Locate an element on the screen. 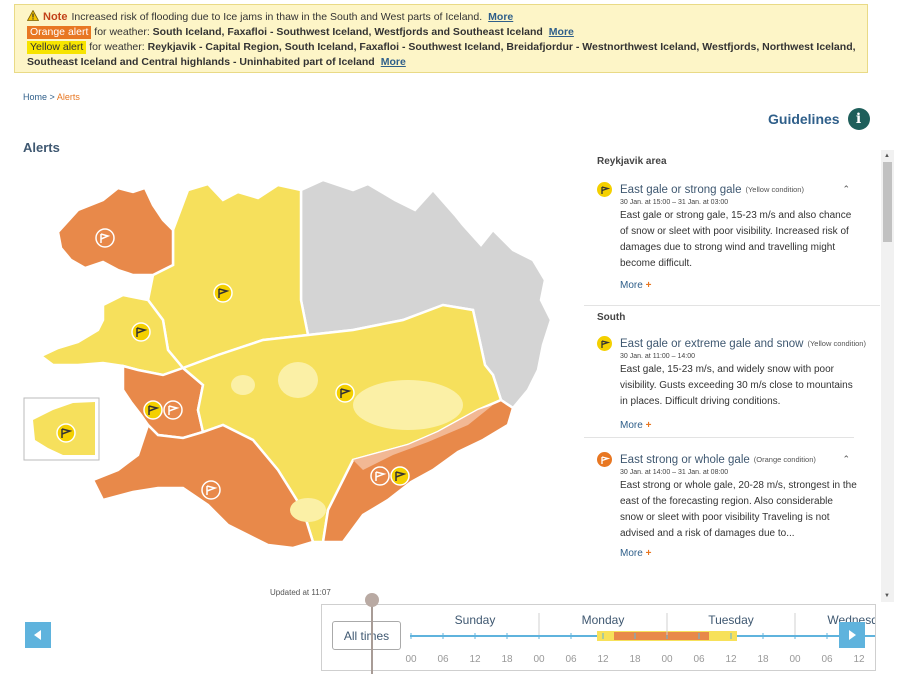 The height and width of the screenshot is (695, 920). map-marker-northwest is located at coordinates (223, 293).